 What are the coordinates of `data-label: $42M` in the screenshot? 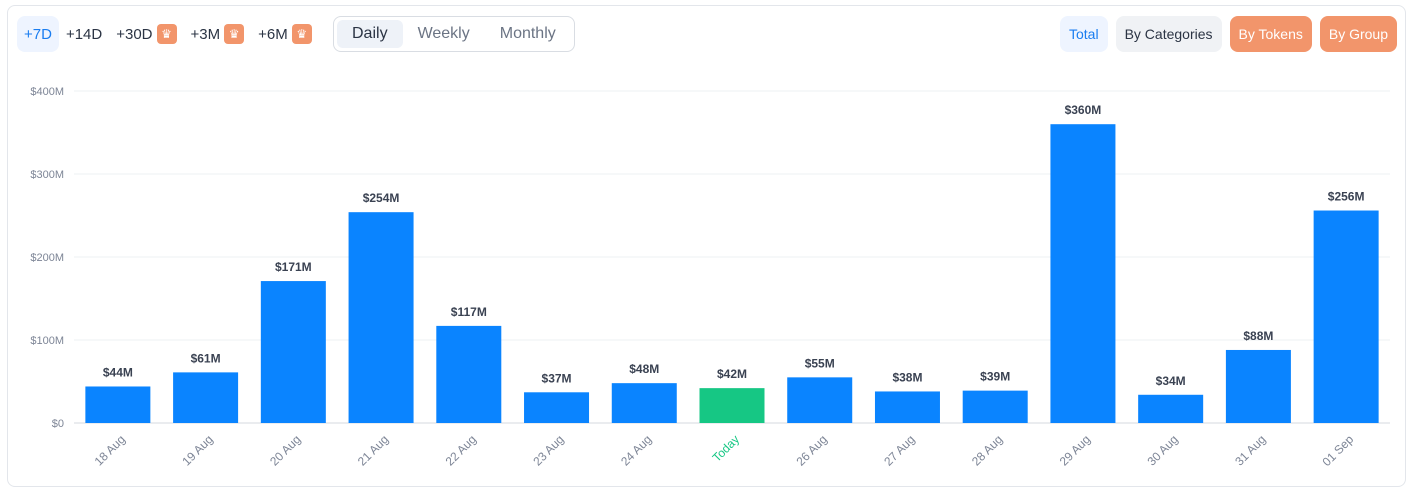 It's located at (732, 374).